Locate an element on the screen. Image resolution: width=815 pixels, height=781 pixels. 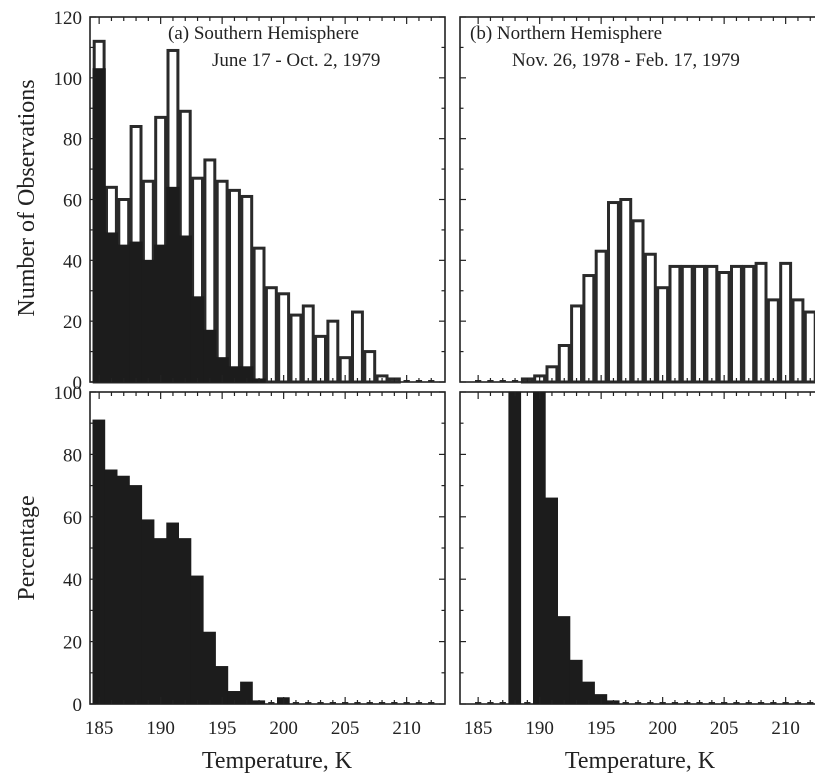
ytick-label-bottom-40: 40 is located at coordinates (72, 580).